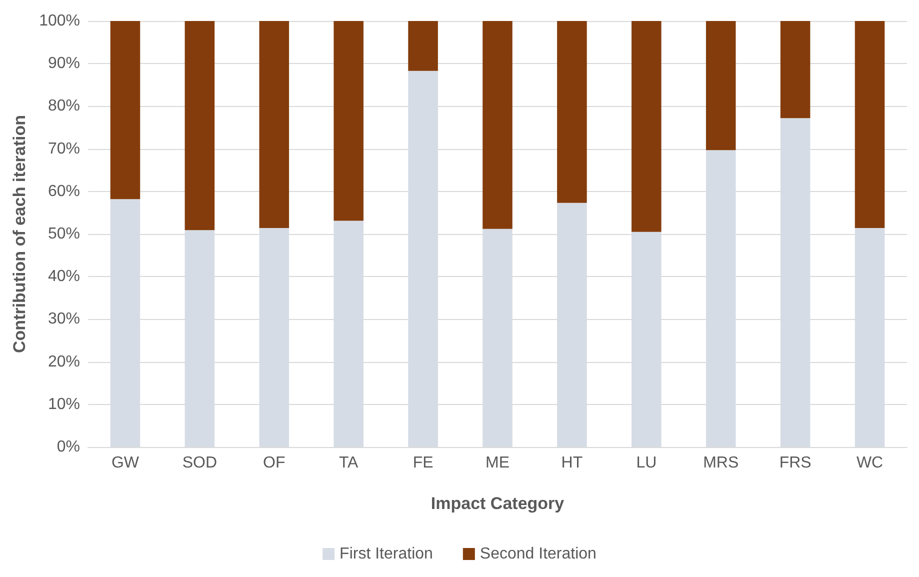  What do you see at coordinates (125, 463) in the screenshot?
I see `x-tick-label: GW` at bounding box center [125, 463].